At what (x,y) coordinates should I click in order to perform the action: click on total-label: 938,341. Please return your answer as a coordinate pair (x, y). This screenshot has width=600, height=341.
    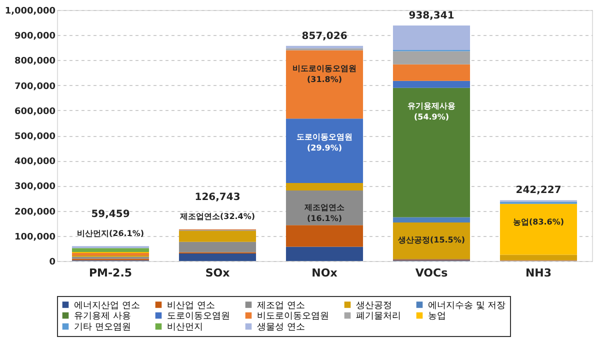
    Looking at the image, I should click on (431, 16).